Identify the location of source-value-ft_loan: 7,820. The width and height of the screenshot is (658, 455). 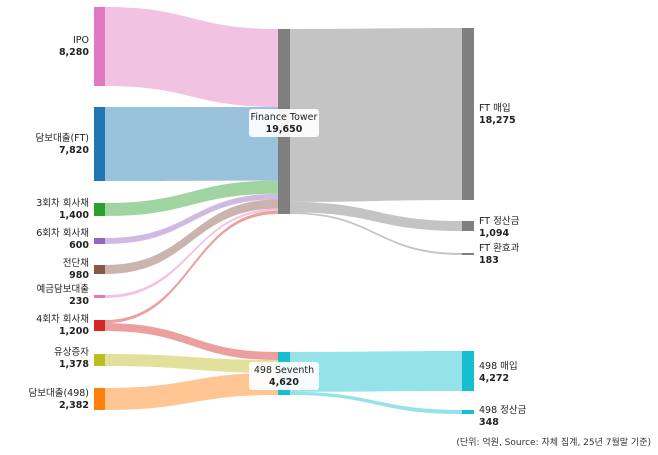
(74, 150).